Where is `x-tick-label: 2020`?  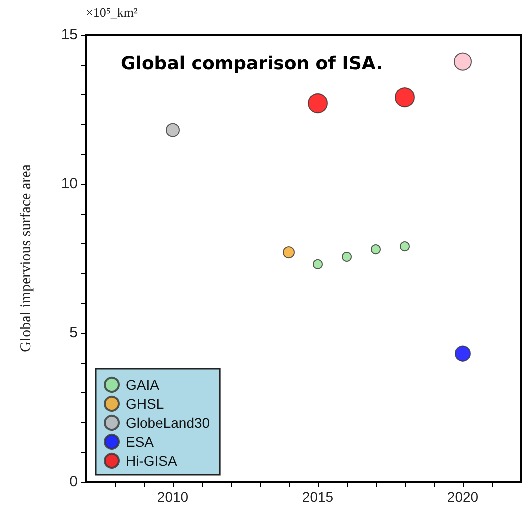 x-tick-label: 2020 is located at coordinates (463, 497).